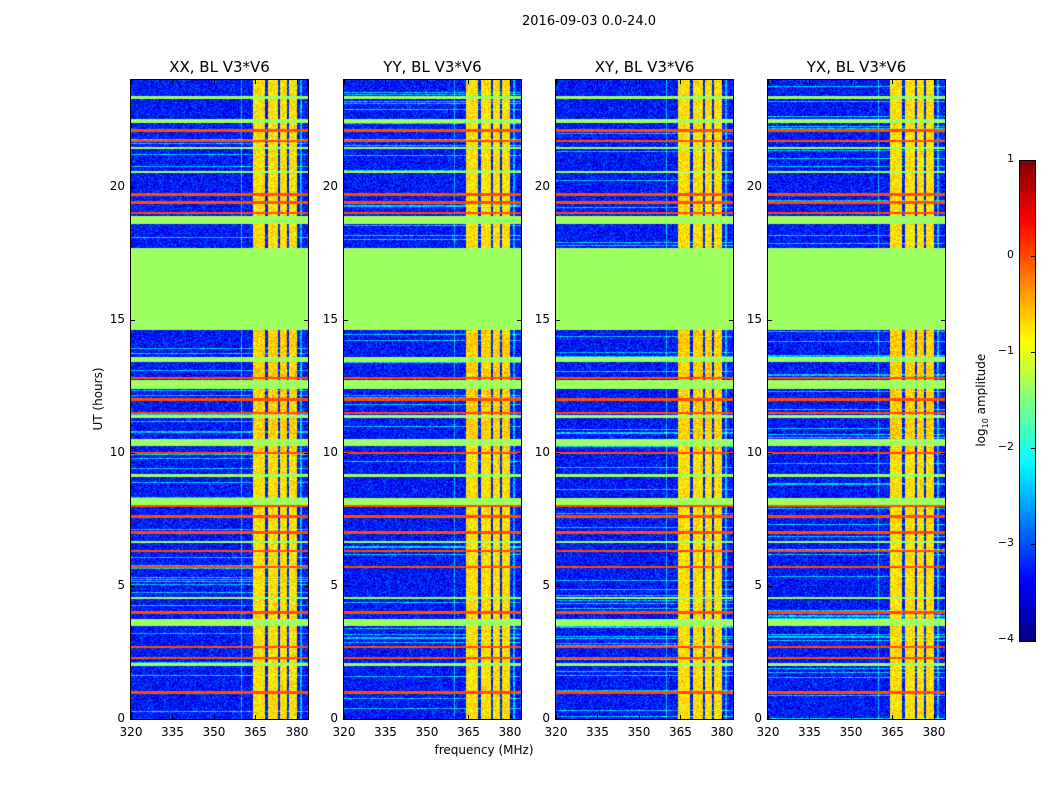 This screenshot has width=1050, height=800. Describe the element at coordinates (1005, 350) in the screenshot. I see `colorbar-tick-label: −1` at that location.